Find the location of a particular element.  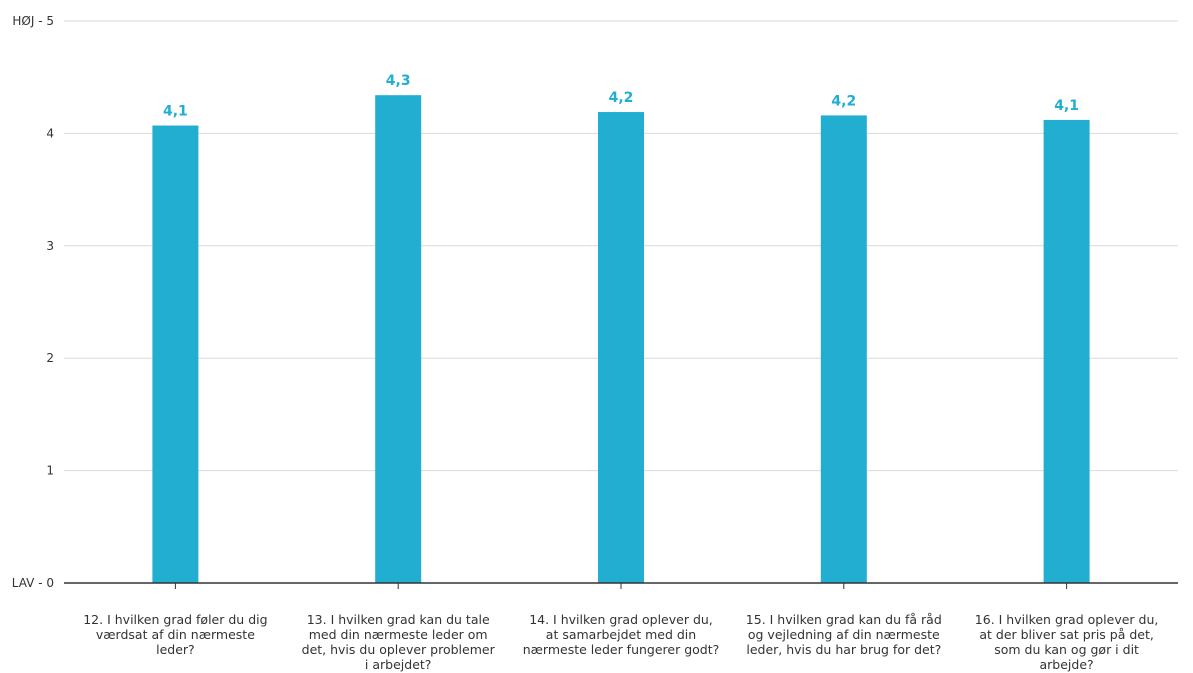

y-tick-label: LAV - 0 is located at coordinates (33, 583).